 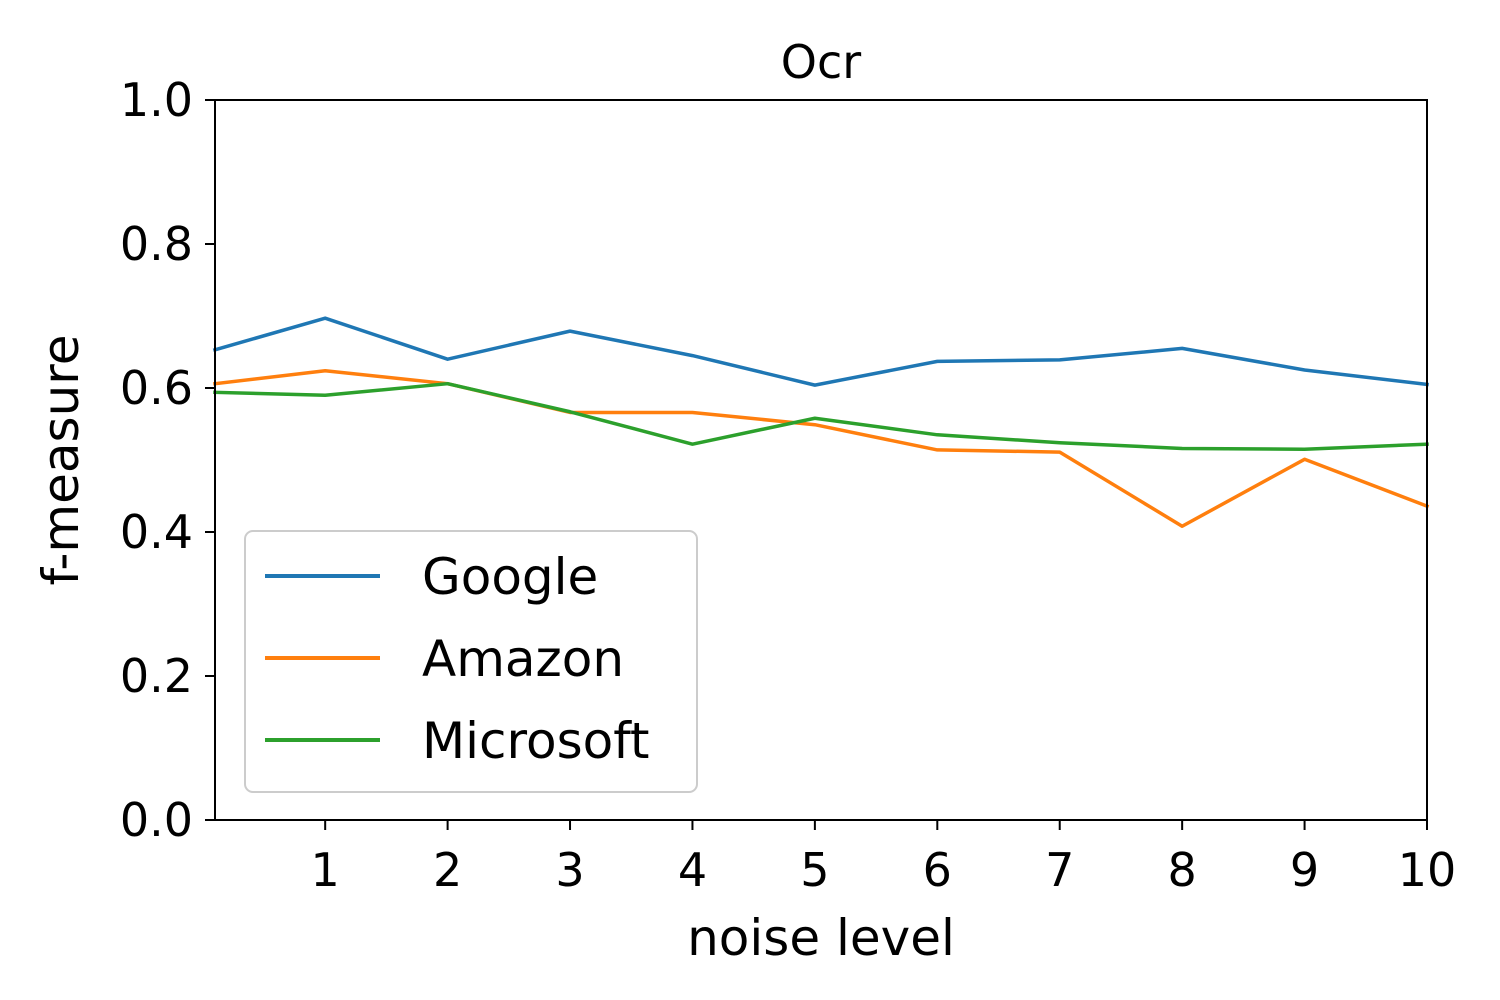 What do you see at coordinates (1059, 870) in the screenshot?
I see `x-tick-label: 7` at bounding box center [1059, 870].